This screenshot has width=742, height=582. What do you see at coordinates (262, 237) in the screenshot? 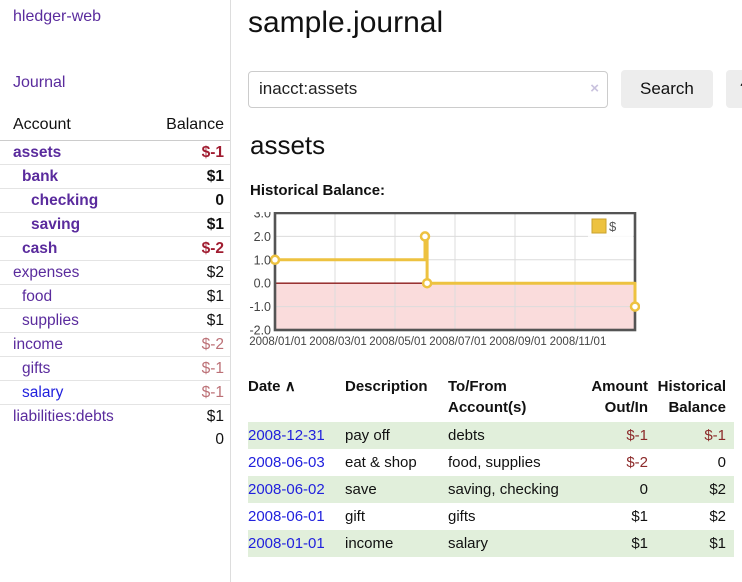
I see `svg-text: 2.0` at bounding box center [262, 237].